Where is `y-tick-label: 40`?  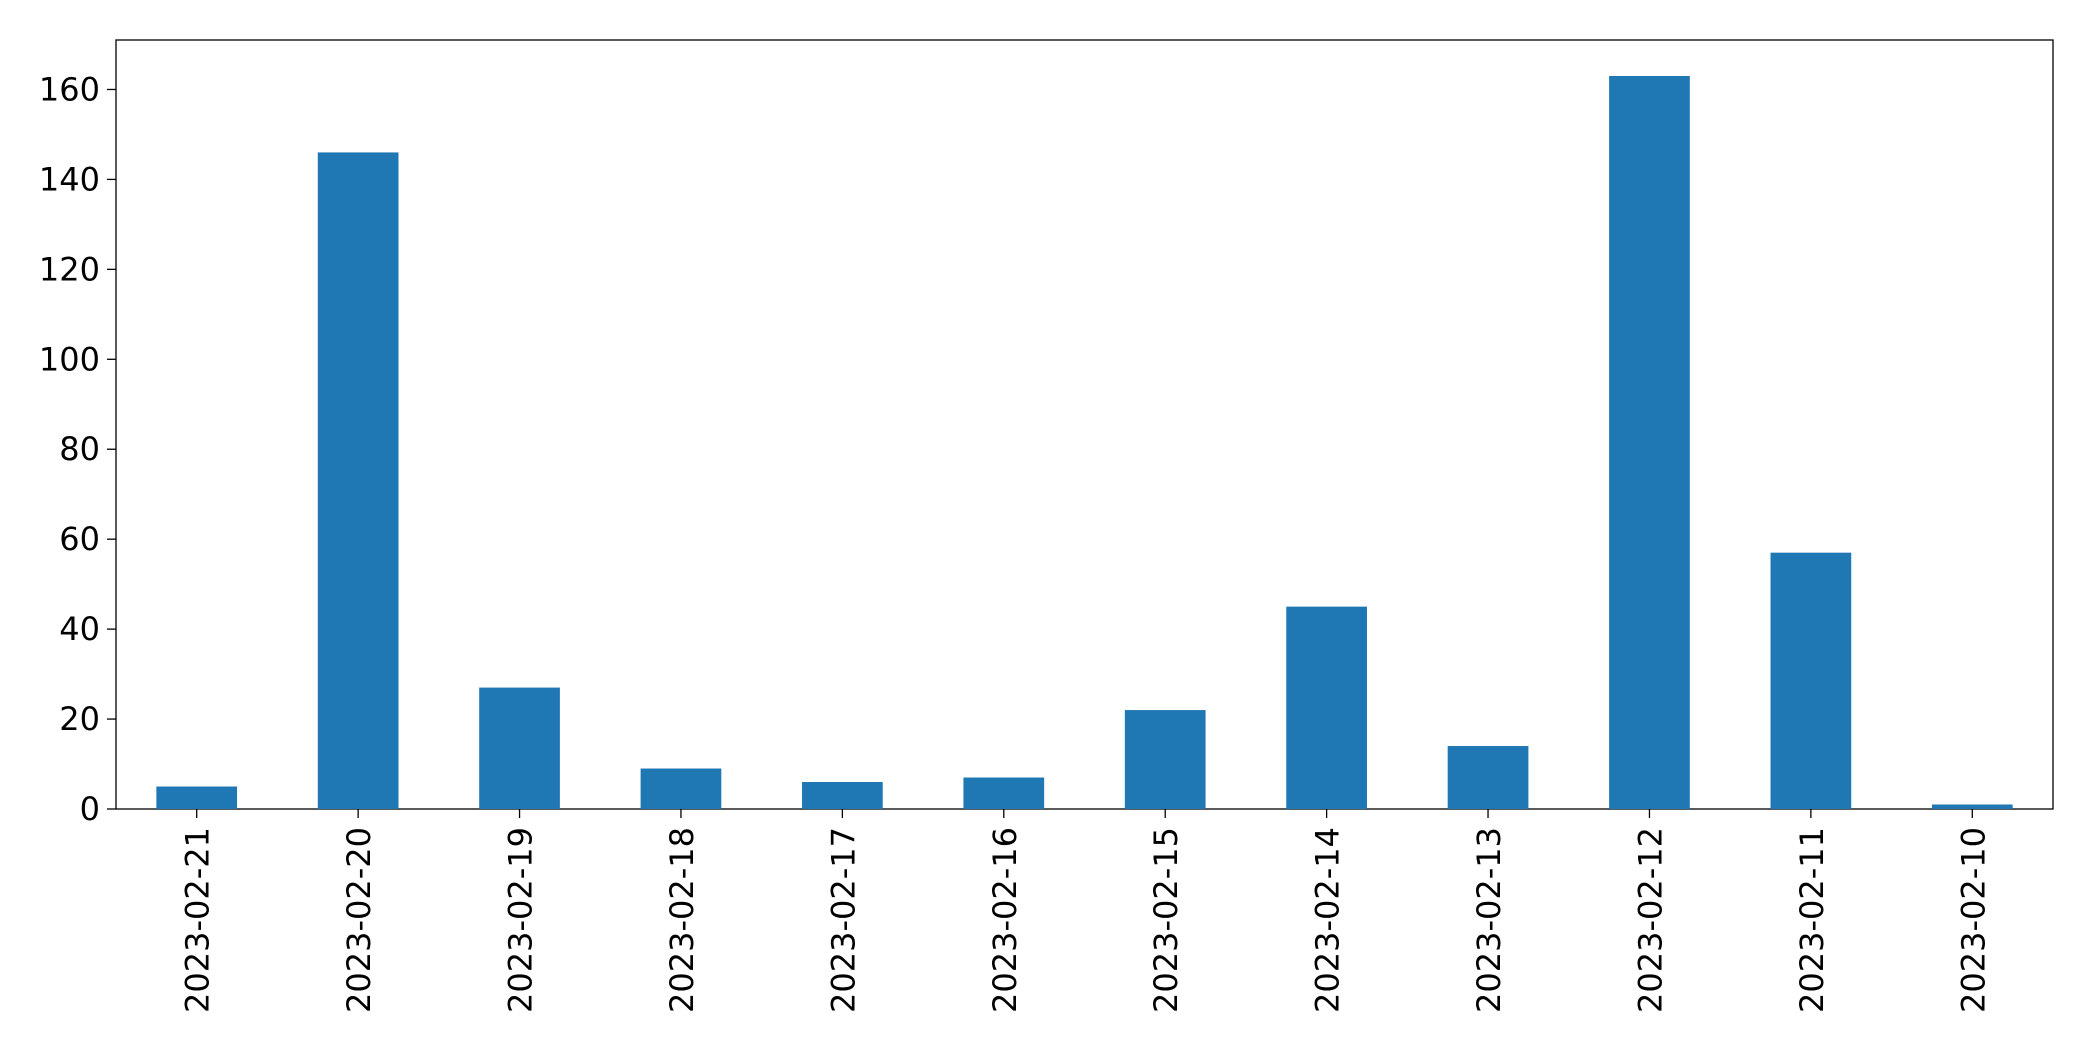 y-tick-label: 40 is located at coordinates (79, 629).